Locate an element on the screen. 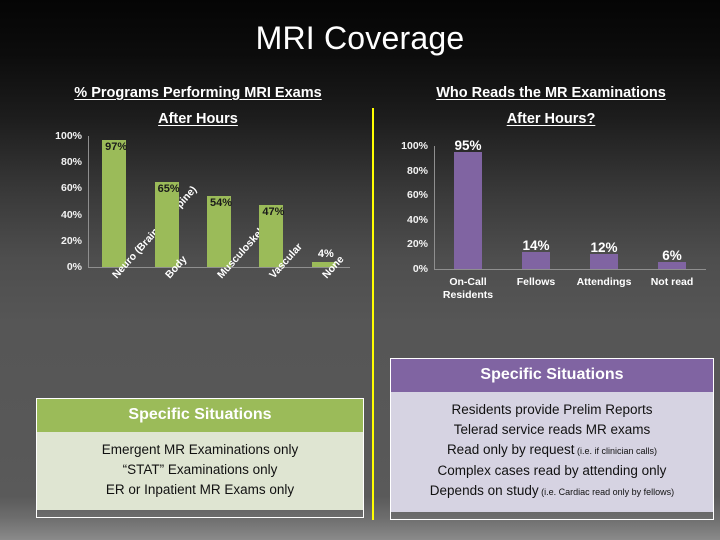  panel-line-main: Depends on study is located at coordinates (484, 490).